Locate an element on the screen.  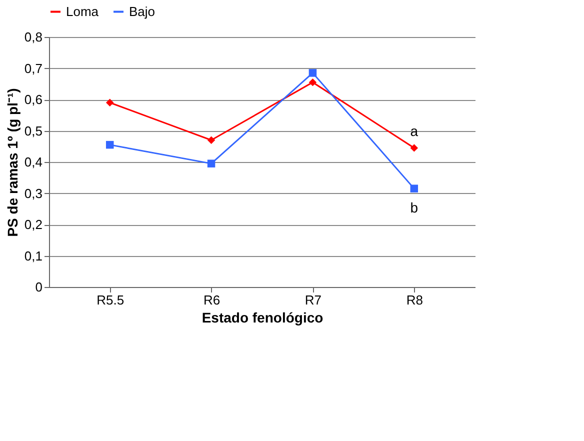
y-tick-label: 0,7 is located at coordinates (33, 68).